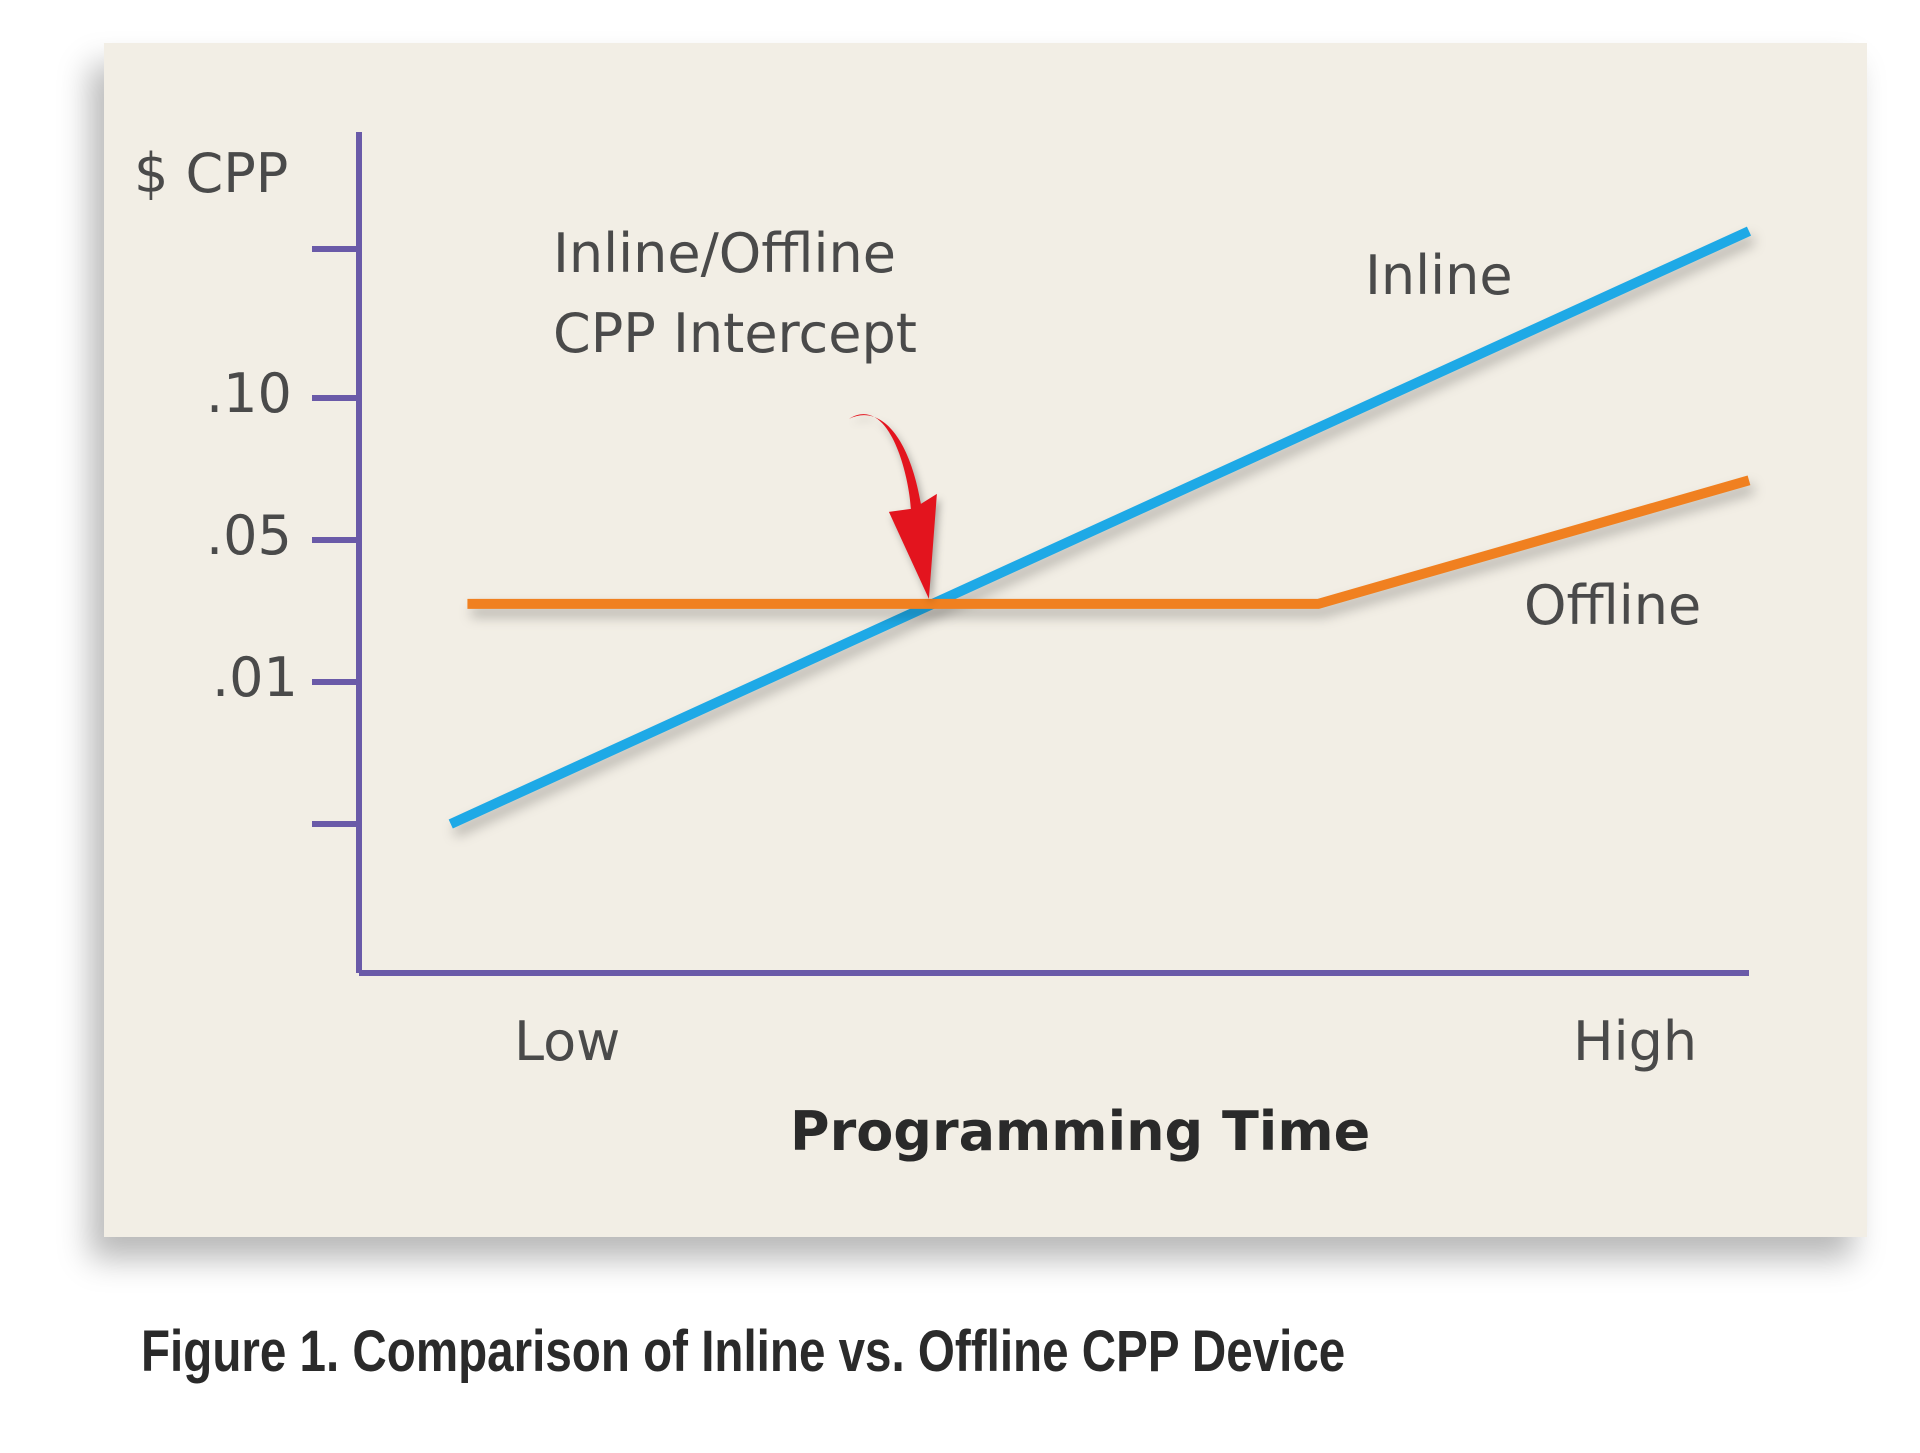  Describe the element at coordinates (211, 173) in the screenshot. I see `y-axis-label: $ CPP` at that location.